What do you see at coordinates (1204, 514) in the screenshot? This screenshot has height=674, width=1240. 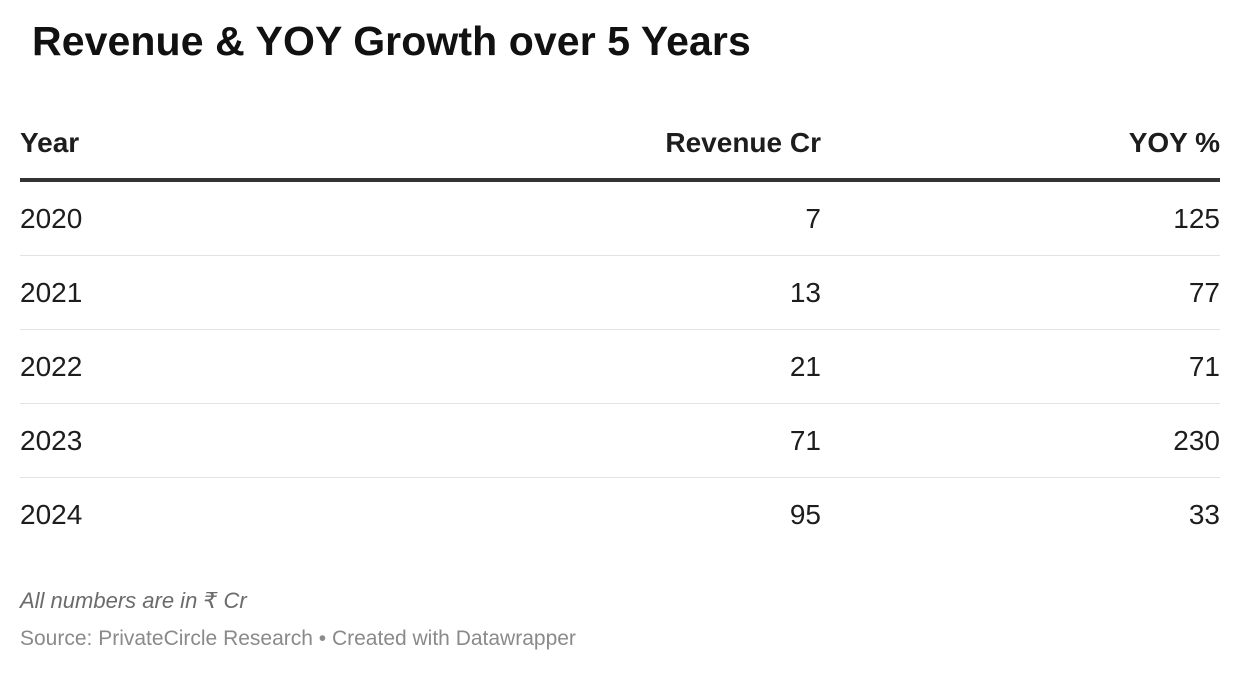 I see `cell-yoy: 33` at bounding box center [1204, 514].